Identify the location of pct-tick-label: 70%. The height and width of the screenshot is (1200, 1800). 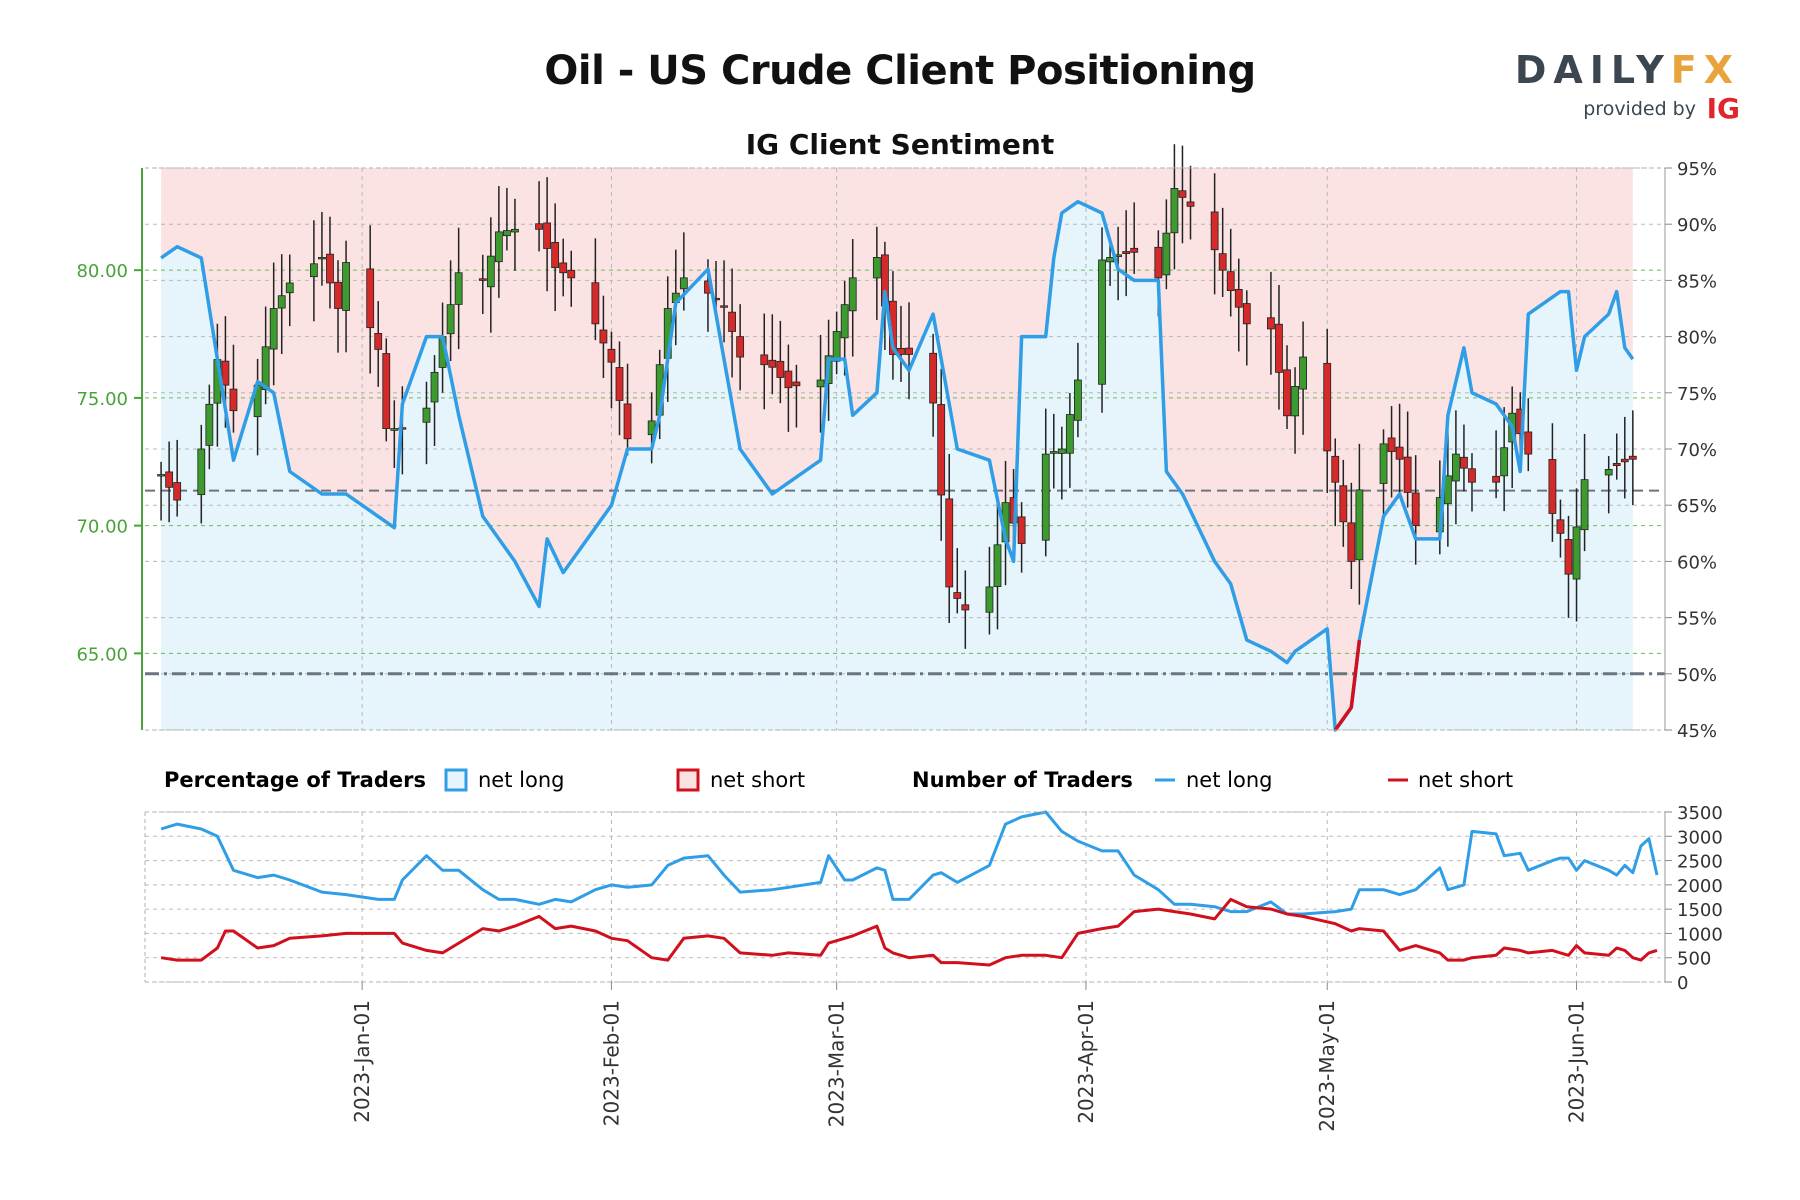
(1697, 450).